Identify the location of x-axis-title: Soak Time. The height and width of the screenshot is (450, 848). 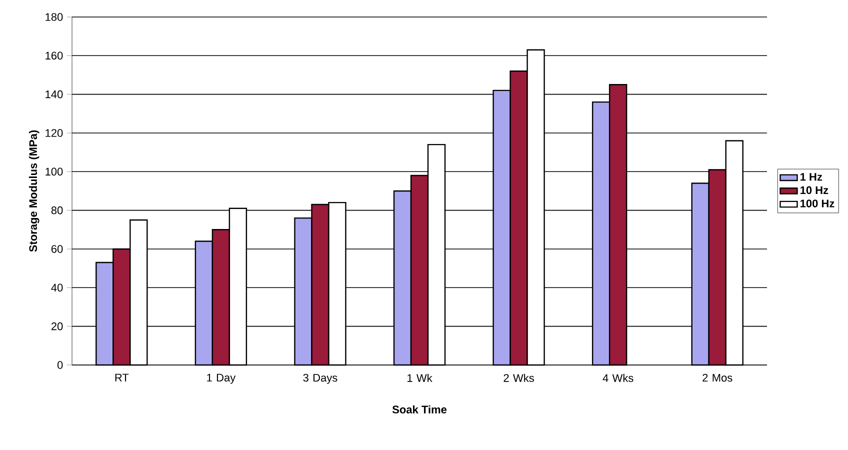
(419, 409).